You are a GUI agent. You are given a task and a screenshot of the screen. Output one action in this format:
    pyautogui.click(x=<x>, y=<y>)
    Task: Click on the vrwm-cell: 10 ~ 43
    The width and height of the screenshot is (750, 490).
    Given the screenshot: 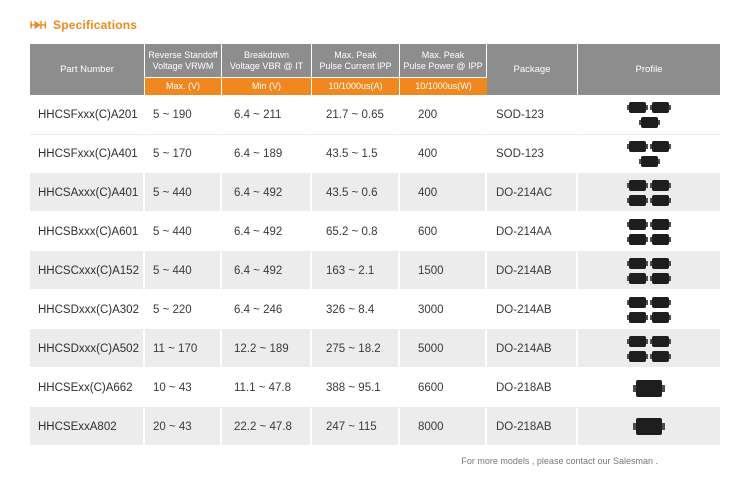 What is the action you would take?
    pyautogui.click(x=183, y=388)
    